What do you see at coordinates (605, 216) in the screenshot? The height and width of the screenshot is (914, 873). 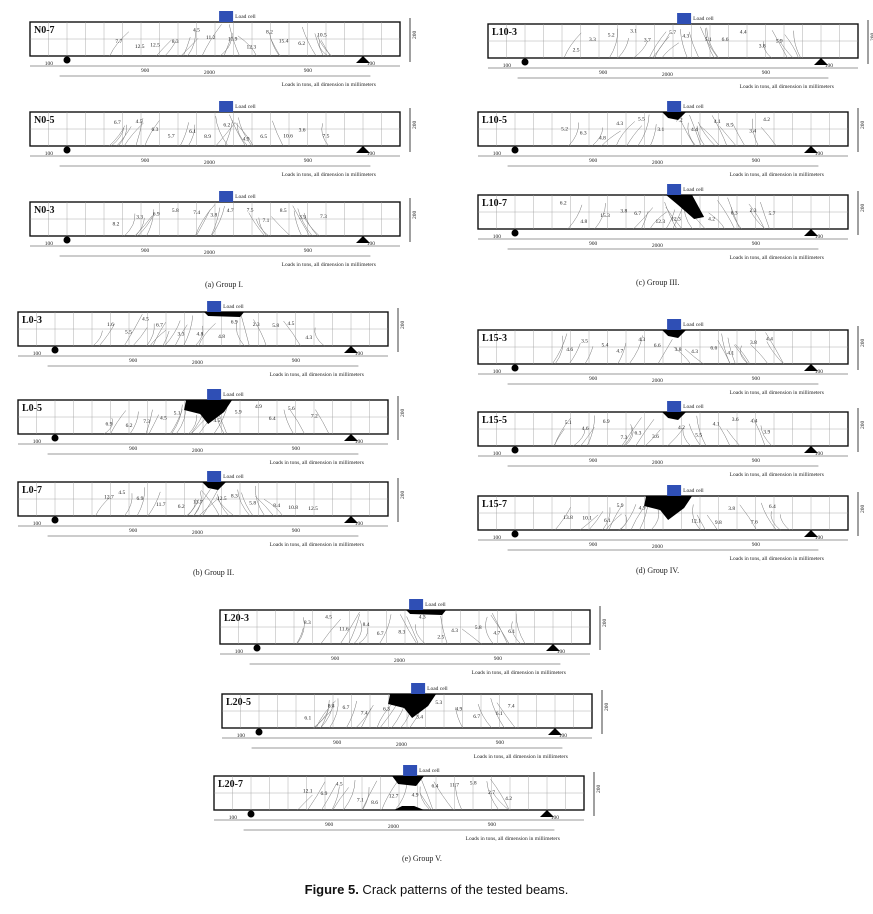 I see `crack-load-label: 15.3` at bounding box center [605, 216].